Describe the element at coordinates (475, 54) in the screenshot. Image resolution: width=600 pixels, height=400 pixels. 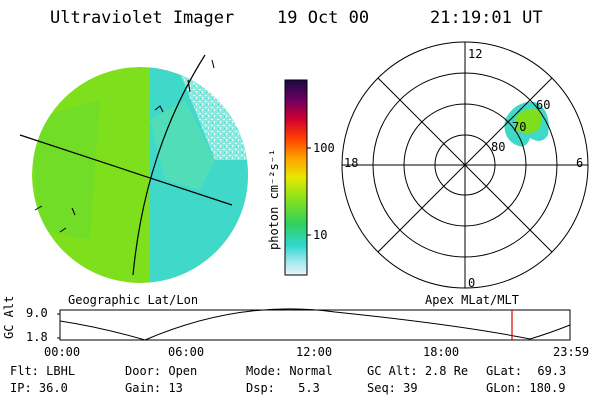
I see `mlt-label-12: 12` at that location.